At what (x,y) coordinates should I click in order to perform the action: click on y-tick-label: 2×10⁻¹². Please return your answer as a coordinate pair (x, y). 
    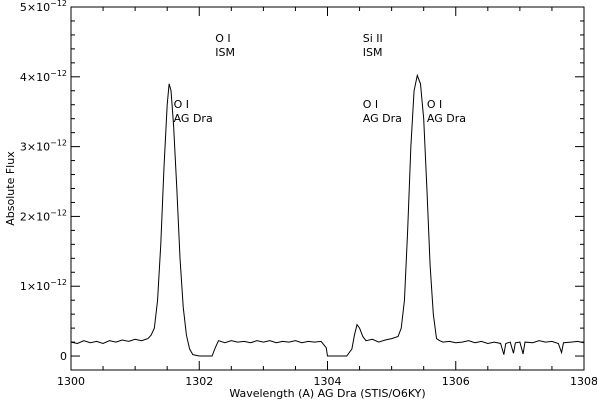
    Looking at the image, I should click on (43, 215).